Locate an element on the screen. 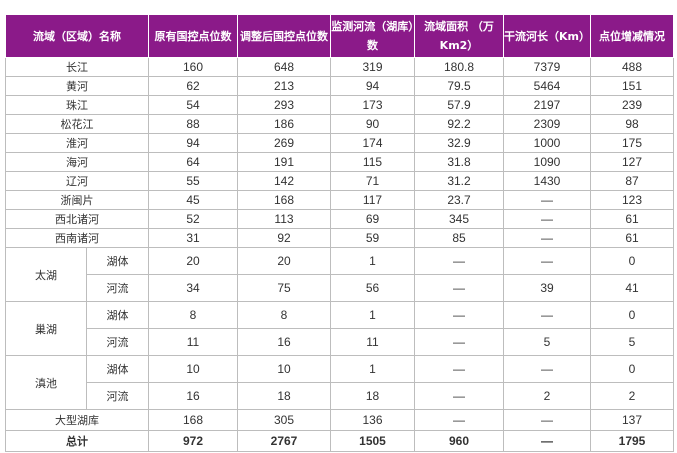  table-cell: 191 is located at coordinates (284, 162).